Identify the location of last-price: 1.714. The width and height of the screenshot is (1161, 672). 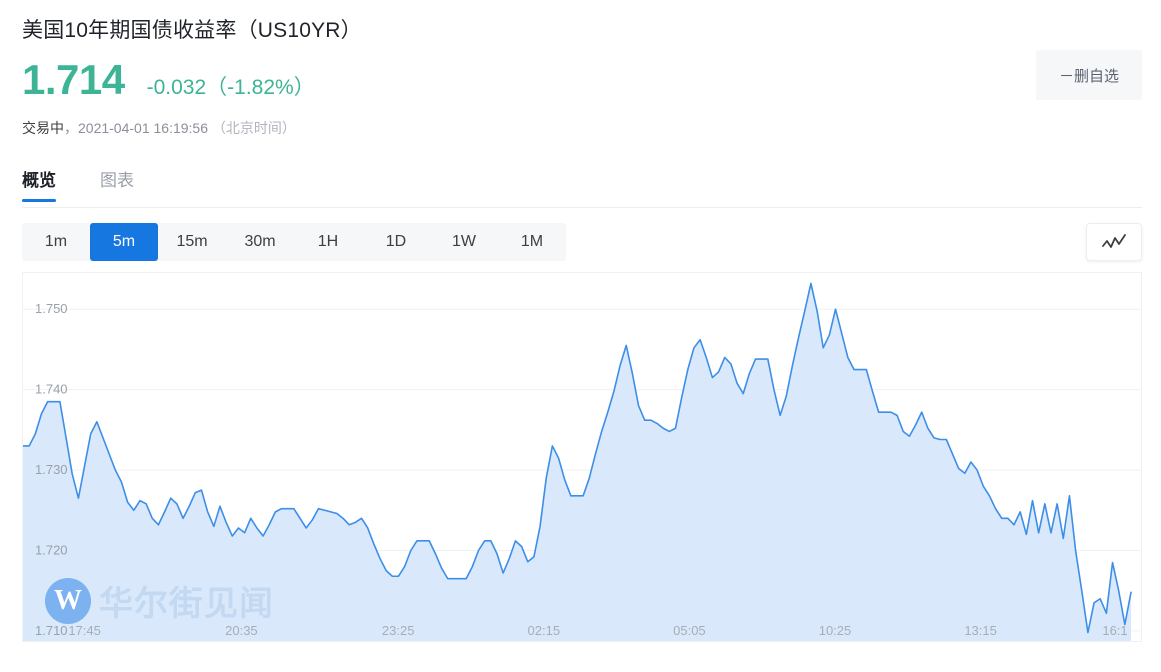
(73, 79).